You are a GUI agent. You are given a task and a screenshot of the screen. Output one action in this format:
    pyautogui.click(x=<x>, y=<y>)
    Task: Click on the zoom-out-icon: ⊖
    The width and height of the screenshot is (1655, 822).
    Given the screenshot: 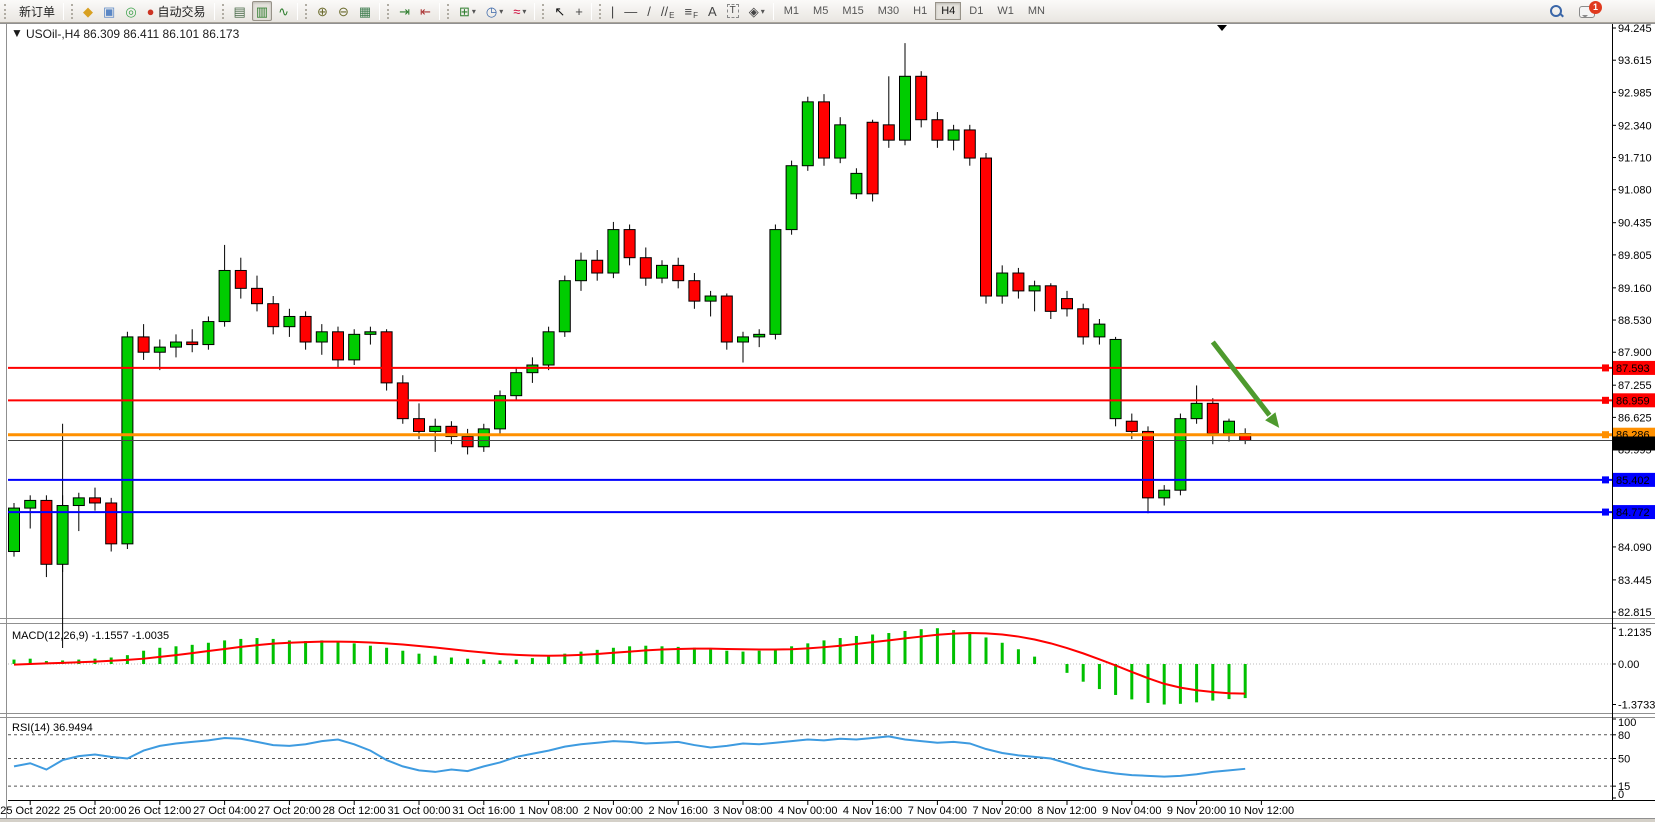 What is the action you would take?
    pyautogui.click(x=343, y=11)
    